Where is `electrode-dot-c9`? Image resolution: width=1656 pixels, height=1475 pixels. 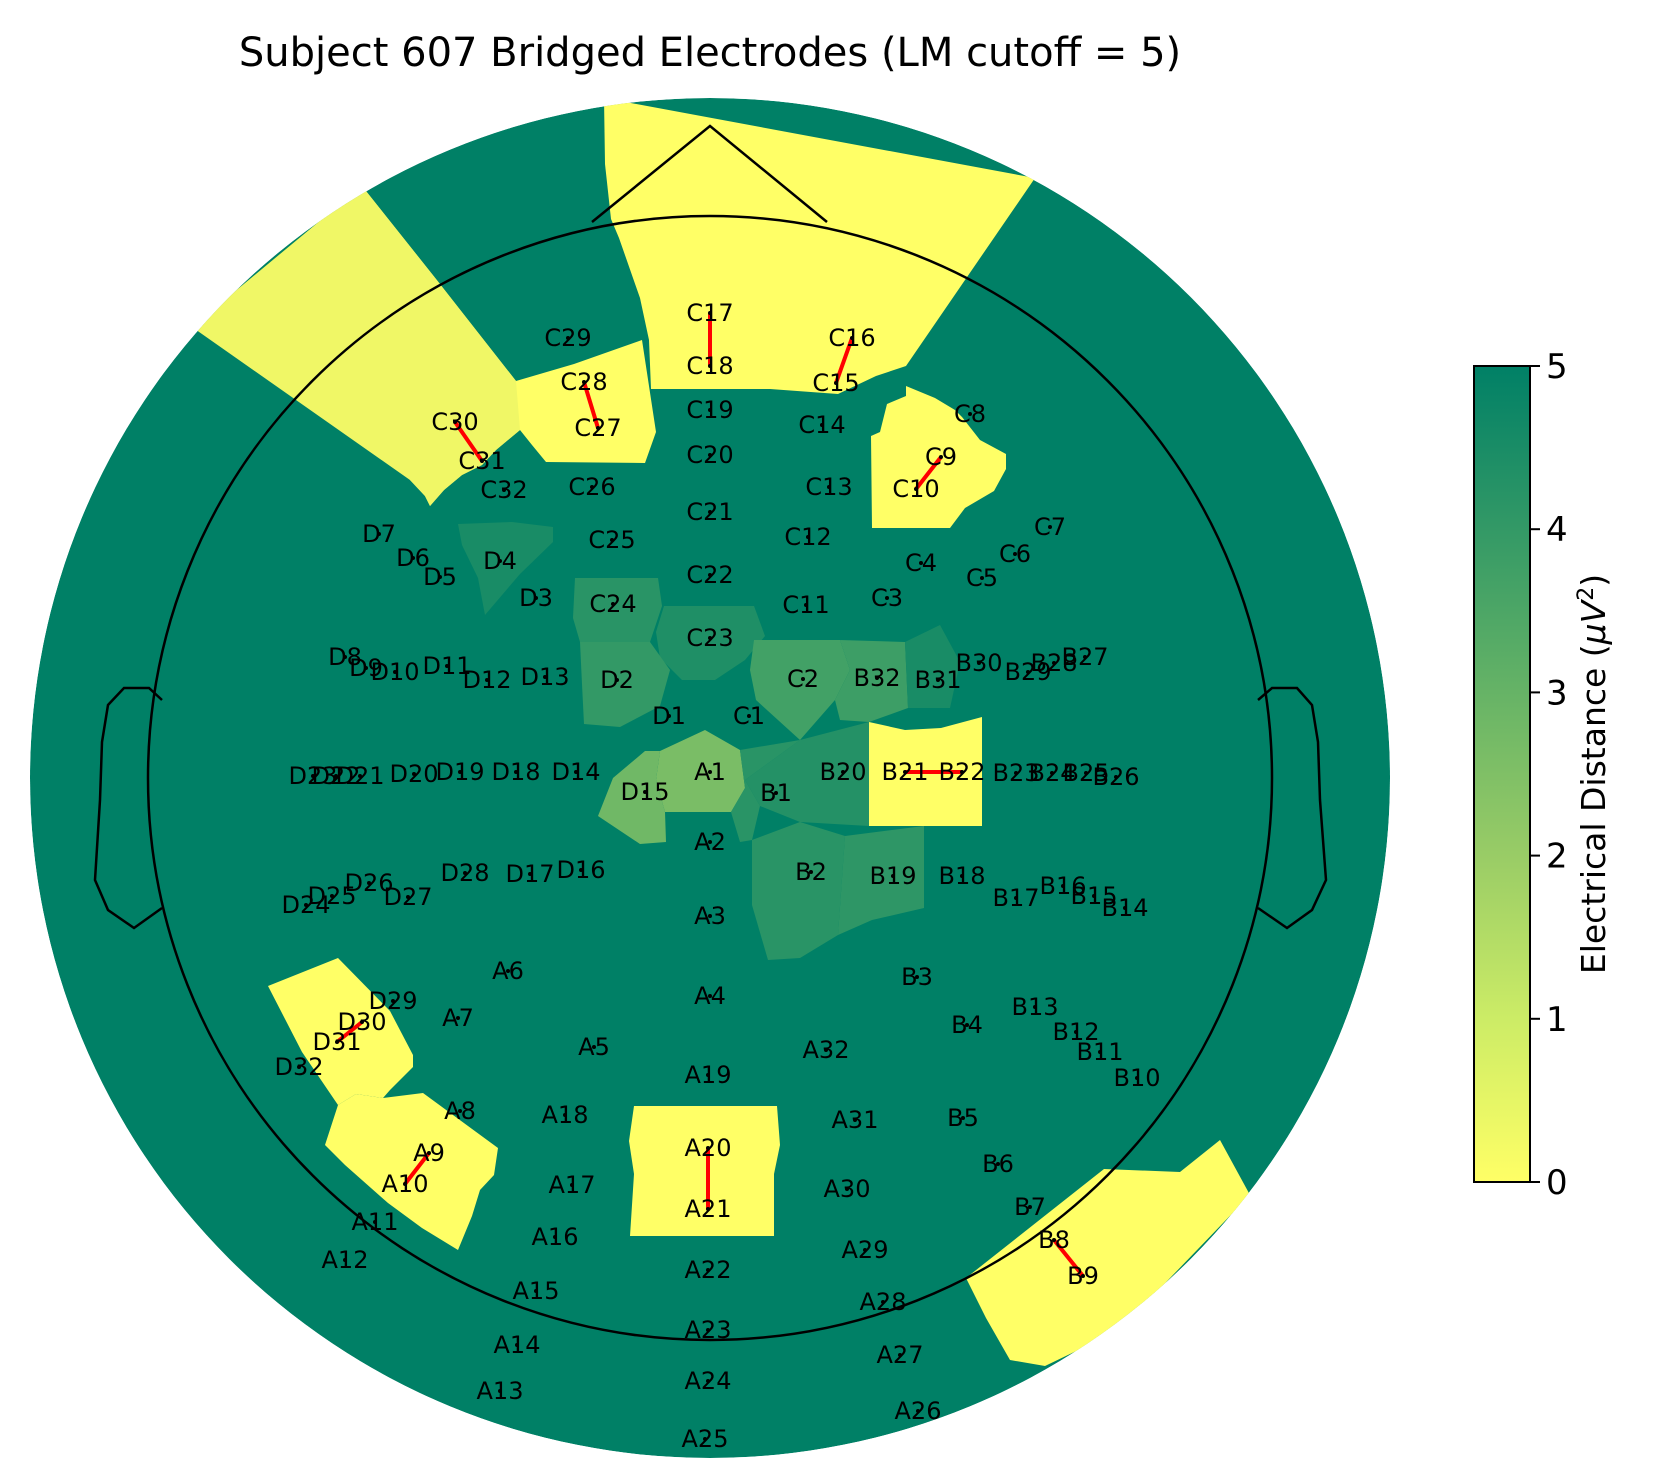 electrode-dot-c9 is located at coordinates (941, 457).